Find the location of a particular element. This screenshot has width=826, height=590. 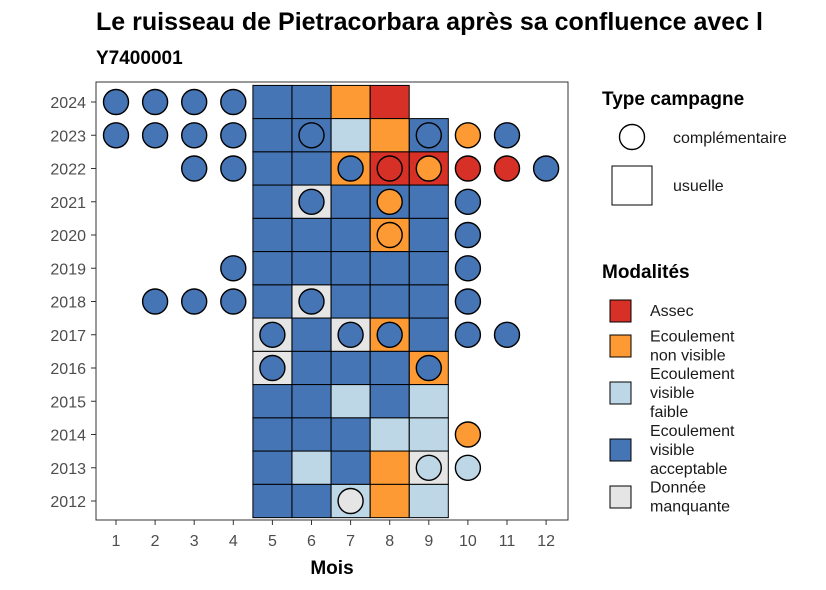

legend-key-ecoulement_visible_faible is located at coordinates (620, 393).